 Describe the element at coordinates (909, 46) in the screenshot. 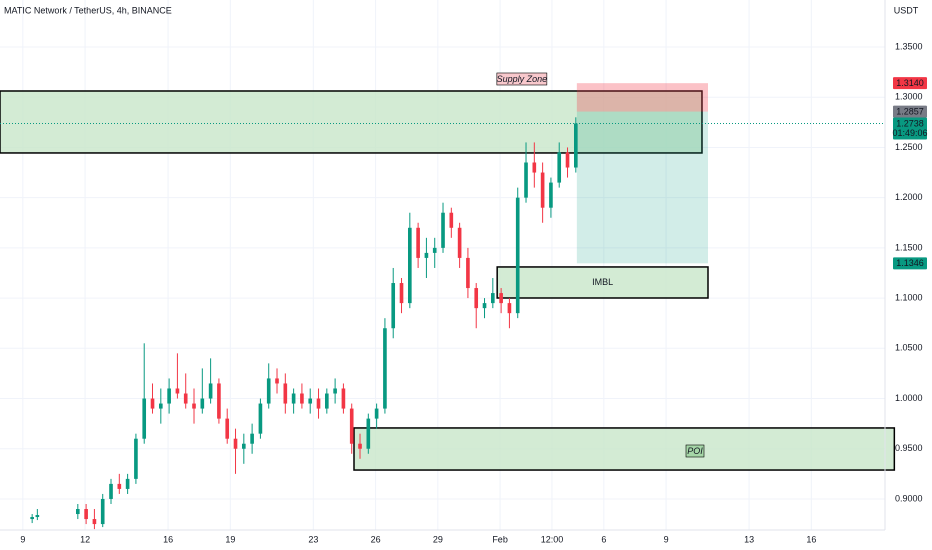

I see `y-tick-label: 1.3500` at that location.